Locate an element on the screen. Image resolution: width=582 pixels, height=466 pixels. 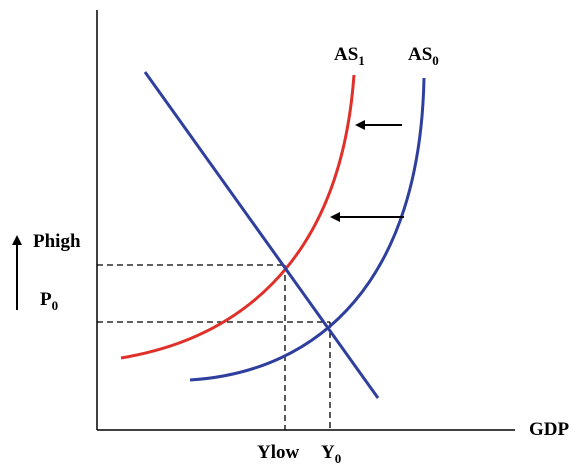
as1-label: AS1 is located at coordinates (349, 56).